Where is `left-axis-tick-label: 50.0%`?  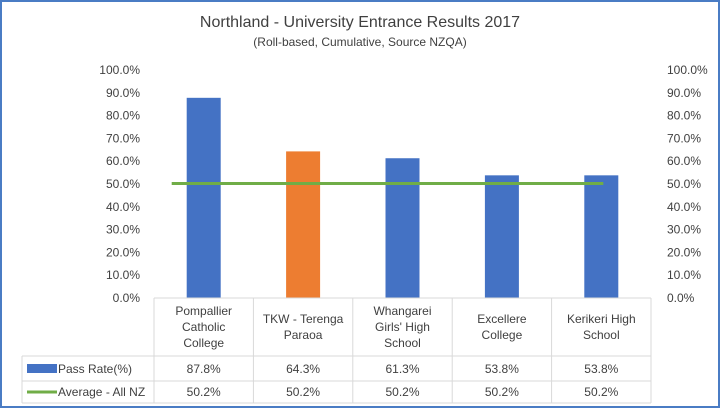
left-axis-tick-label: 50.0% is located at coordinates (123, 184).